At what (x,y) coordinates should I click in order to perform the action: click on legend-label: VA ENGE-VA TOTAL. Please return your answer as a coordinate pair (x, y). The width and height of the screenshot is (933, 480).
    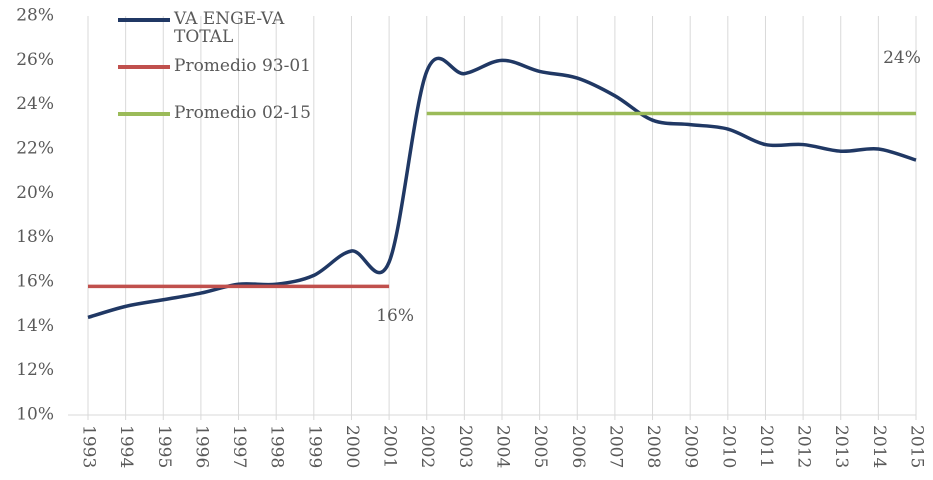
    Looking at the image, I should click on (229, 28).